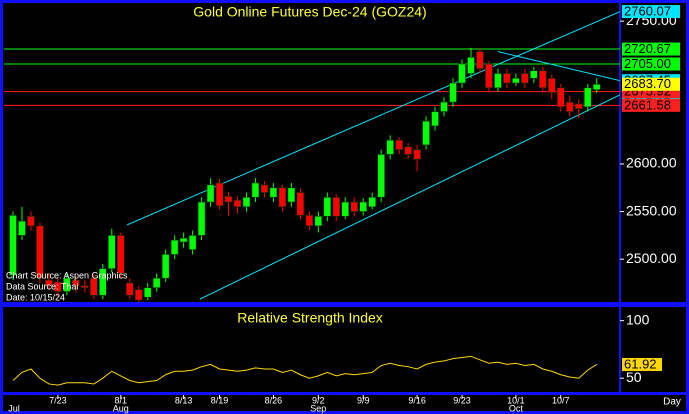 This screenshot has height=414, width=689. What do you see at coordinates (561, 400) in the screenshot?
I see `x-tick-label: 10/7` at bounding box center [561, 400].